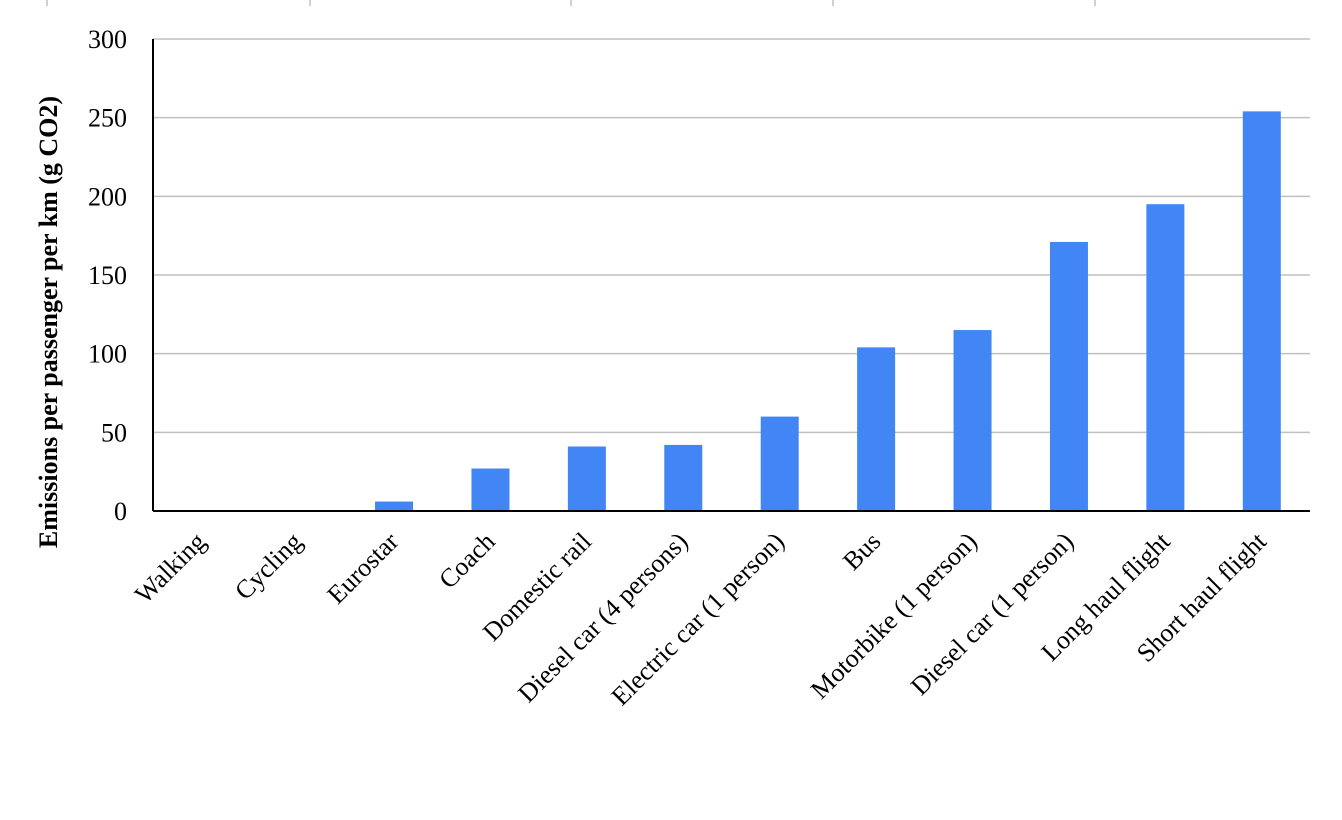  Describe the element at coordinates (48, 322) in the screenshot. I see `y-axis-title: Emissions per passenger per km (g CO2)` at that location.